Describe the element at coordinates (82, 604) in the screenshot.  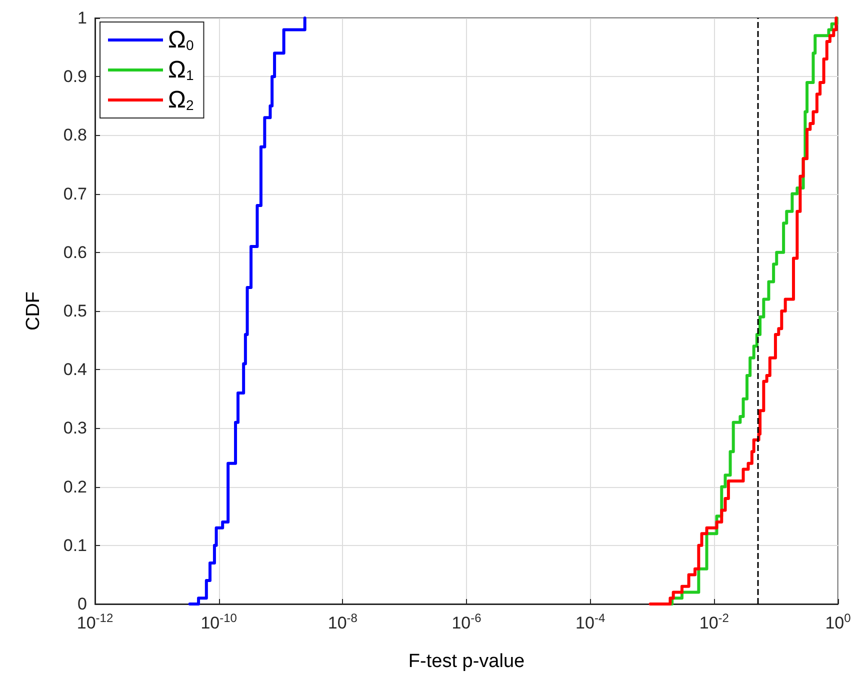
I see `y-tick-label: 0` at that location.